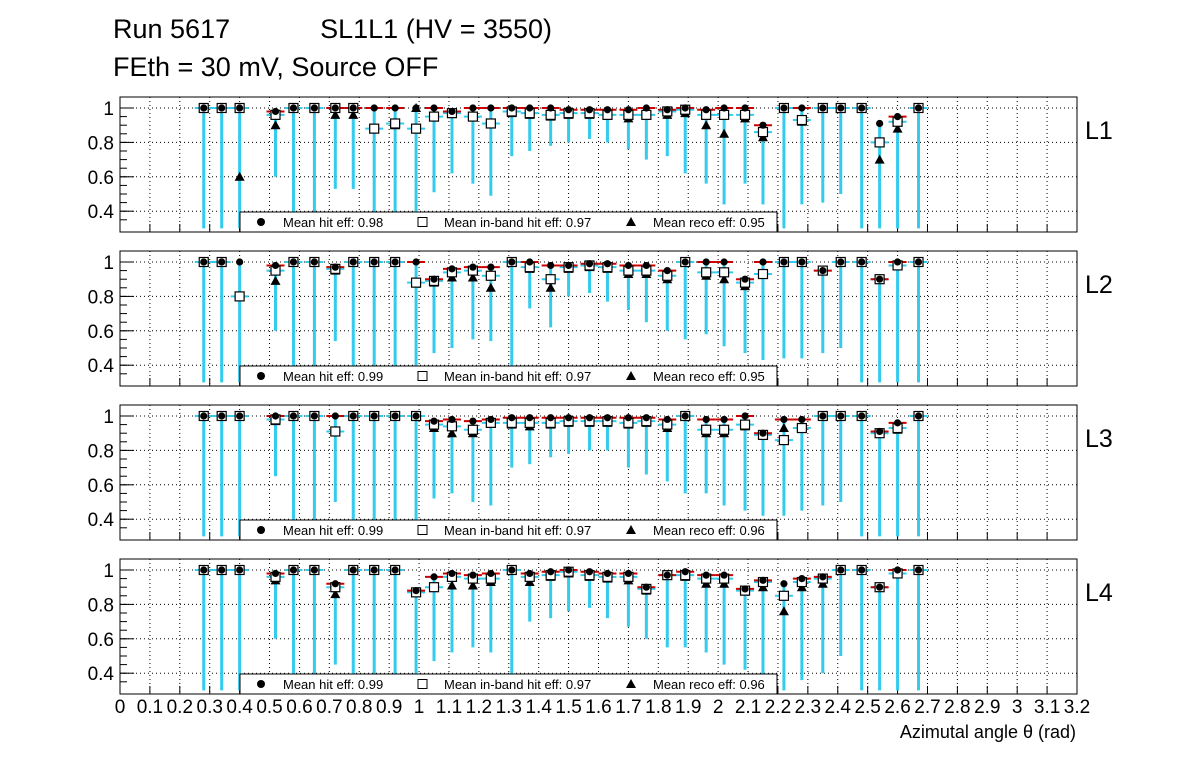  I want to click on legend-hit-marker, so click(261, 222).